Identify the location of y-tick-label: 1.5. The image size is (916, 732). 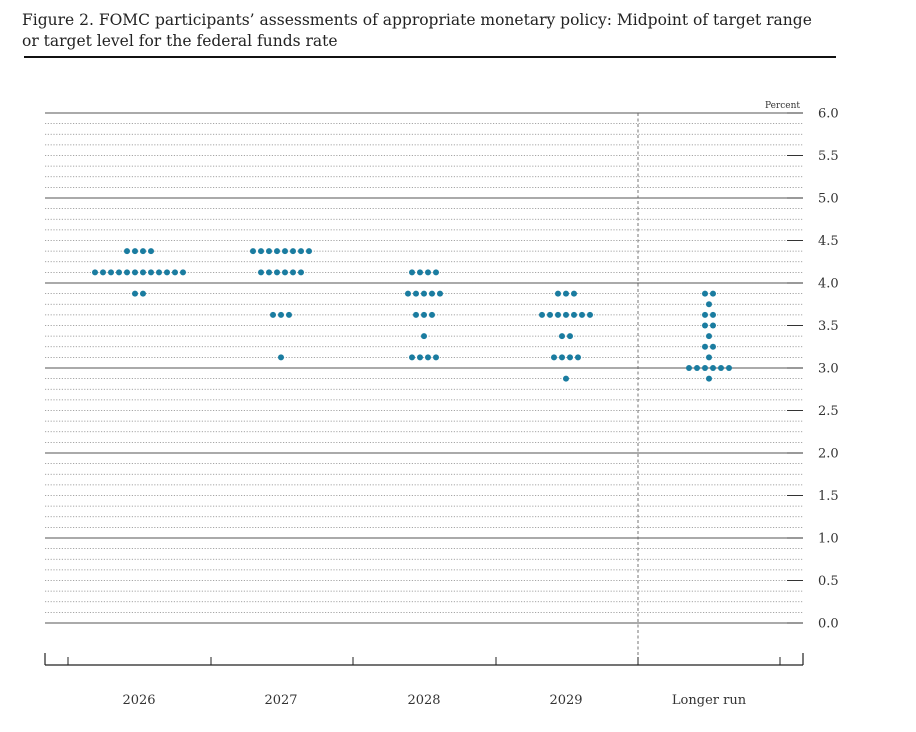
(828, 496).